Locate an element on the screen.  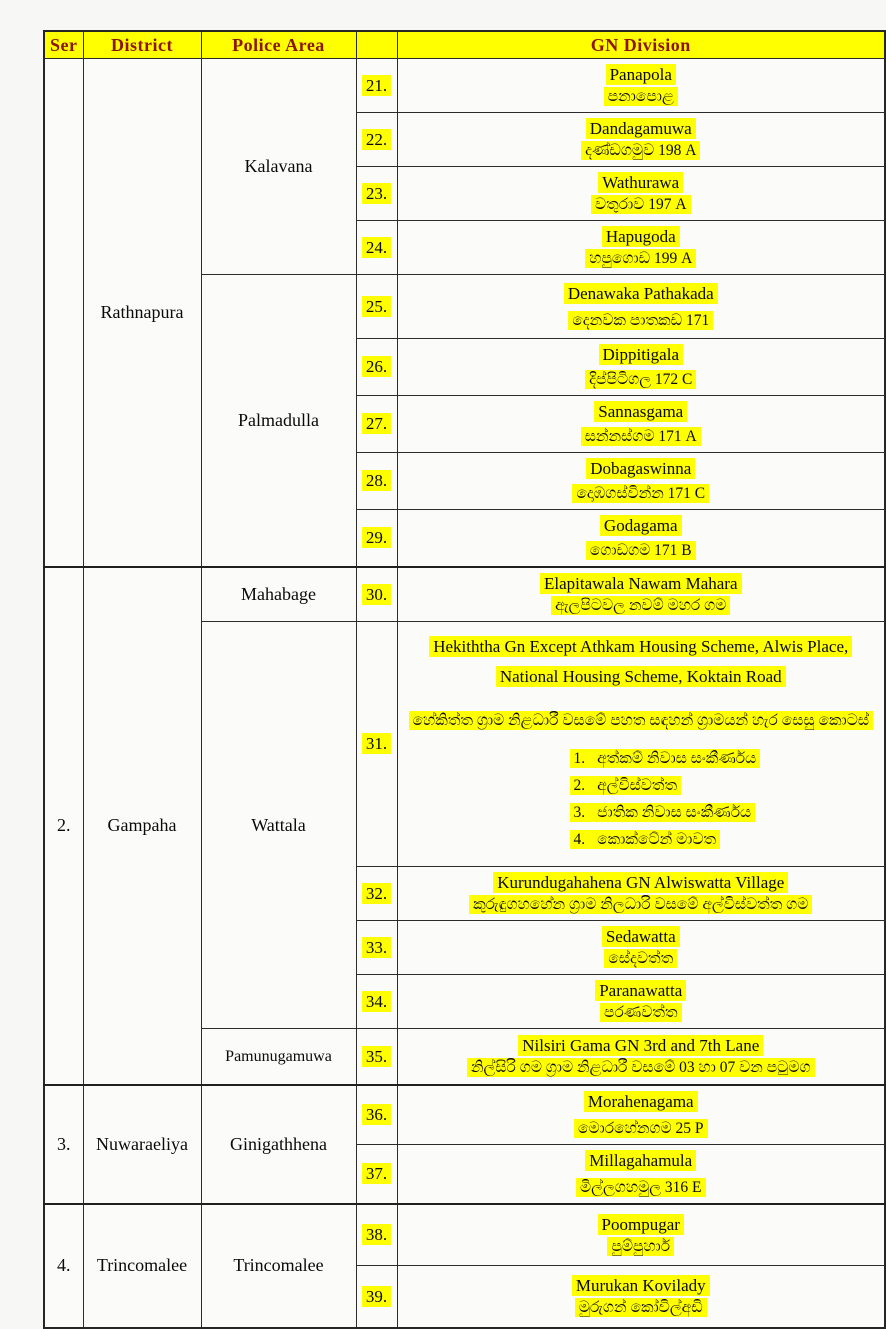
gn-name-english: Denawaka Pathakada is located at coordinates (641, 293).